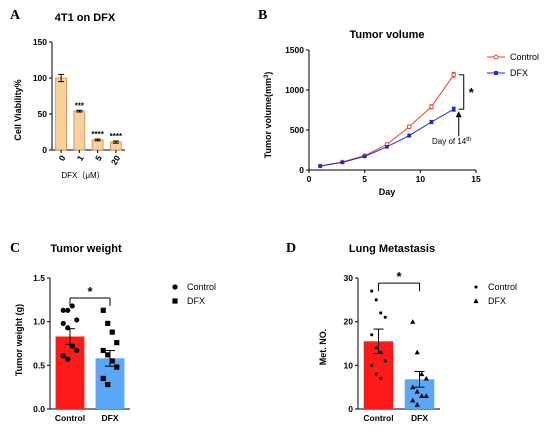 This screenshot has height=435, width=550. I want to click on chart-c-ytick-label: 0.0, so click(39, 409).